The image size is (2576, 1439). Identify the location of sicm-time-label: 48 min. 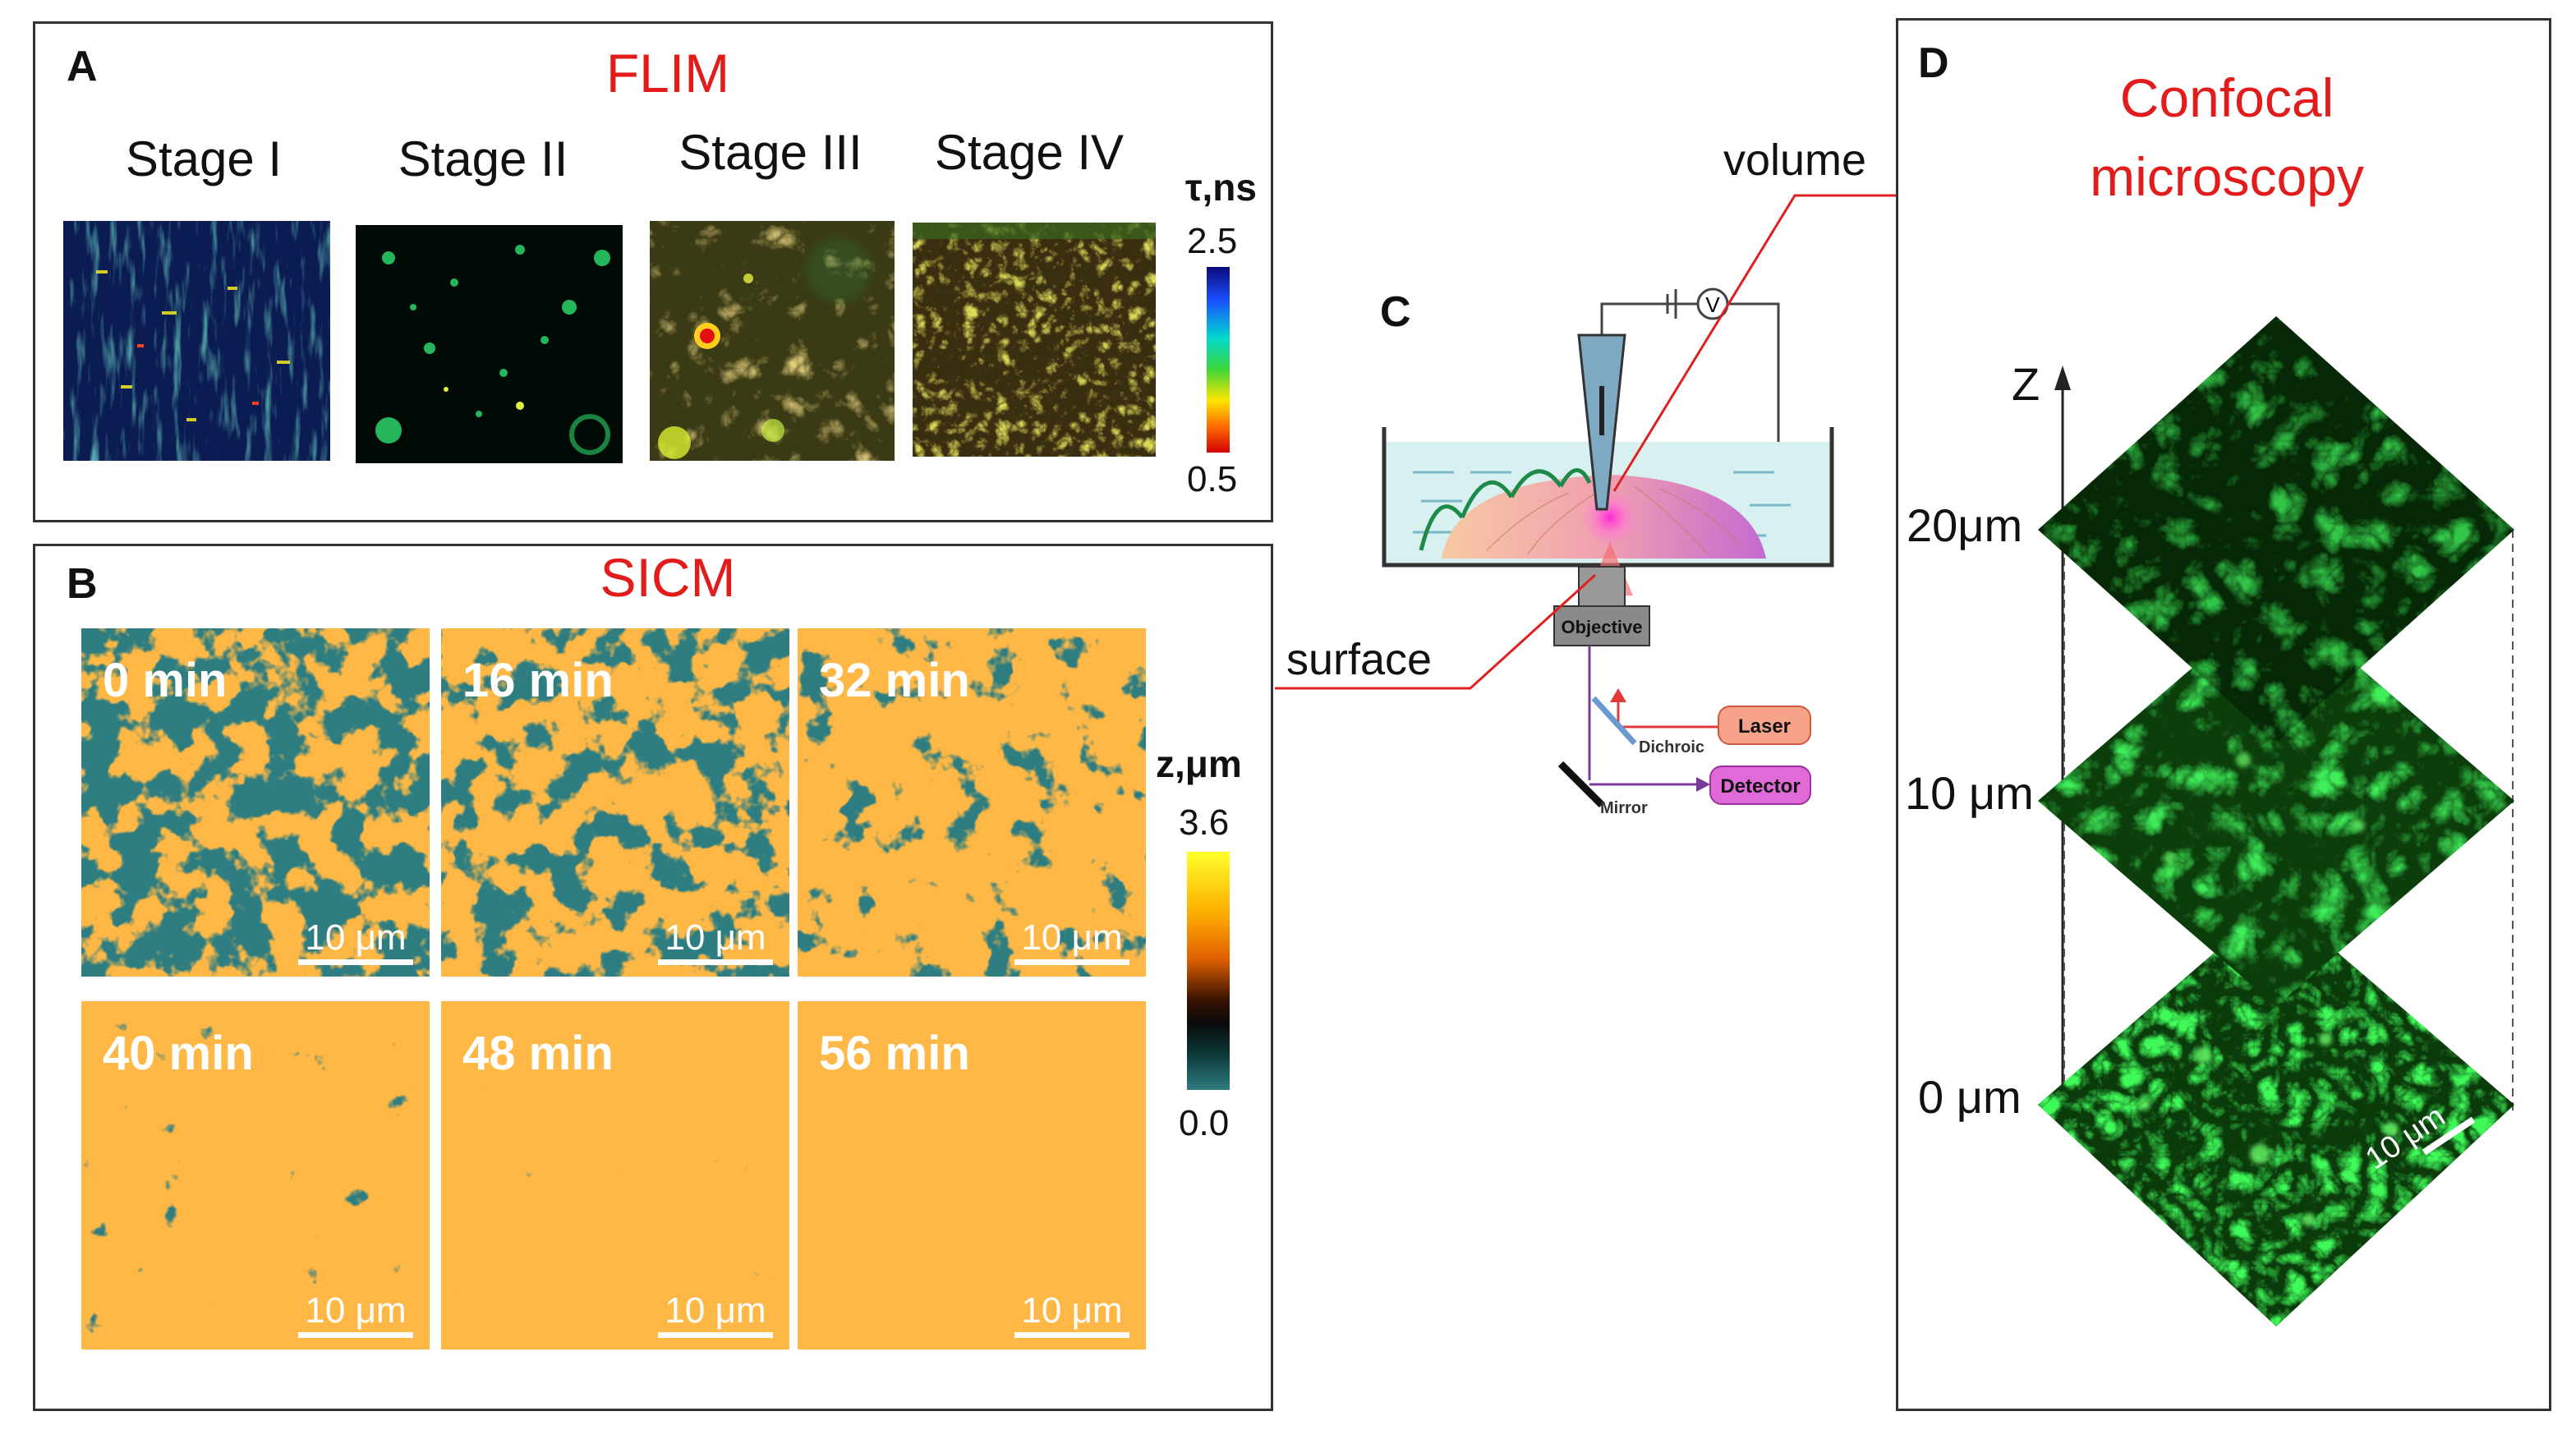
(538, 1053).